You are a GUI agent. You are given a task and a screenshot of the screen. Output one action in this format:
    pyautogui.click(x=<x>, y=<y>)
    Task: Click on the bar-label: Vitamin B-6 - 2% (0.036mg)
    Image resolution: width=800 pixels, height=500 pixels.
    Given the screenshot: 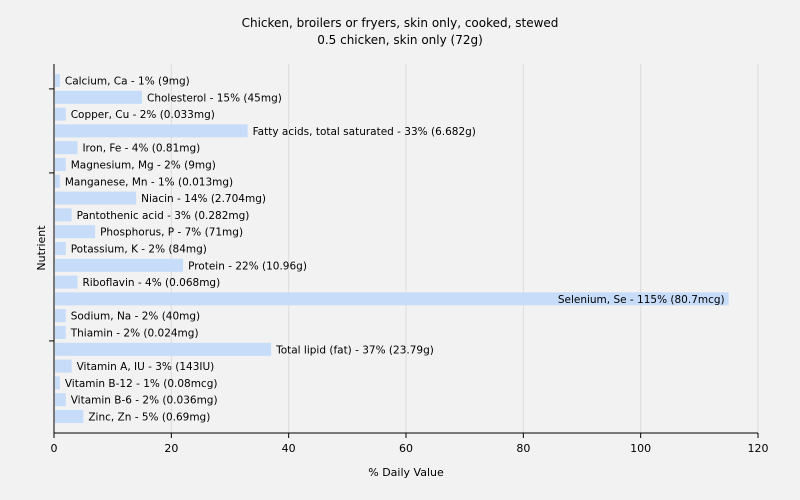 What is the action you would take?
    pyautogui.click(x=144, y=401)
    